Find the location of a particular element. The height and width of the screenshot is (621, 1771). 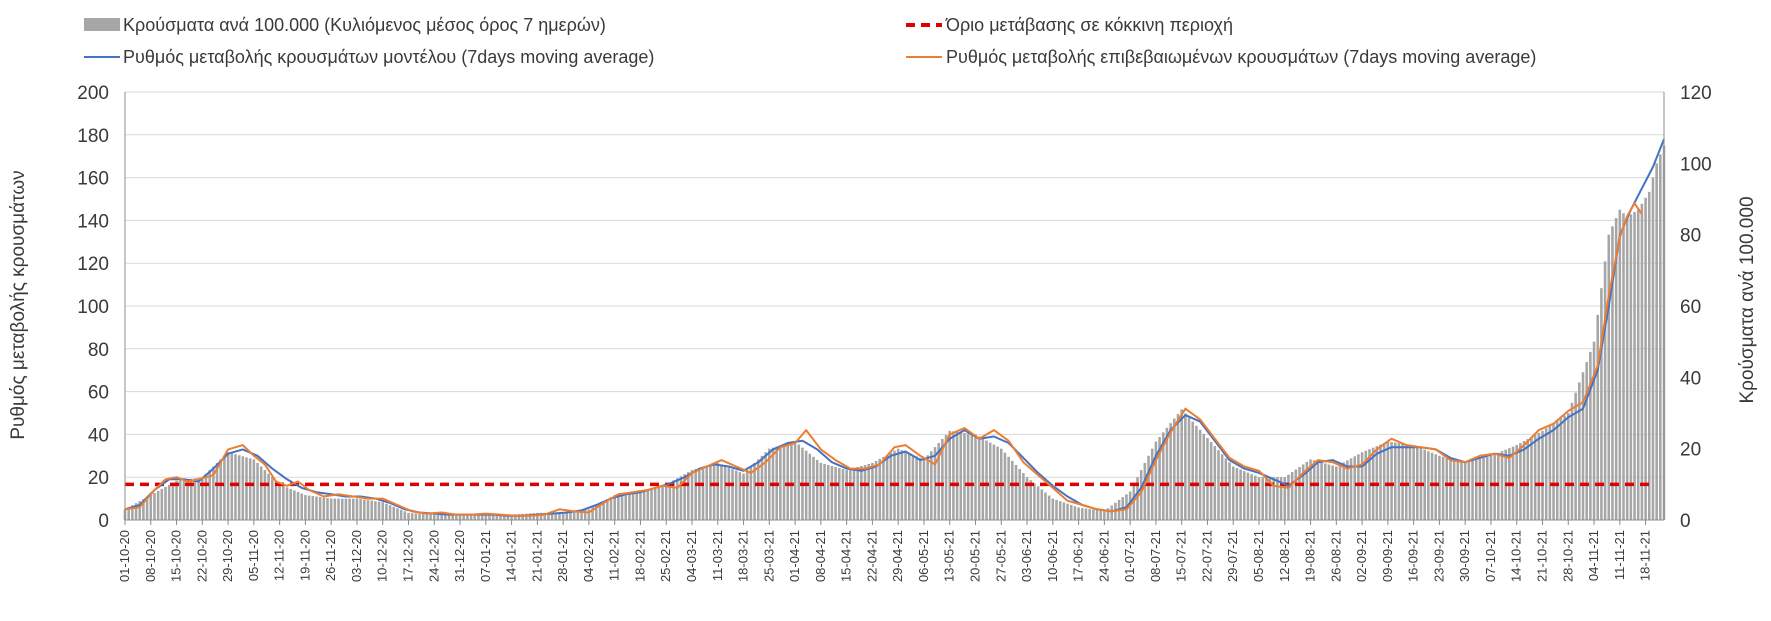

x-tick-label-06-05-21: 06-05-21 is located at coordinates (923, 556).